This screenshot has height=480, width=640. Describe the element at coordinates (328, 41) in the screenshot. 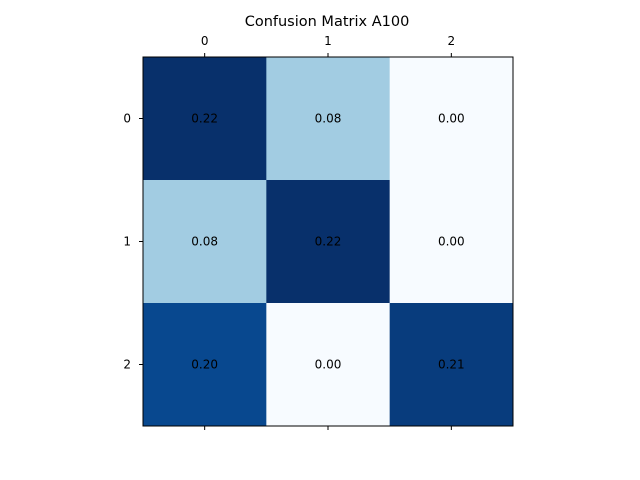

I see `x-tick-label: 1` at that location.